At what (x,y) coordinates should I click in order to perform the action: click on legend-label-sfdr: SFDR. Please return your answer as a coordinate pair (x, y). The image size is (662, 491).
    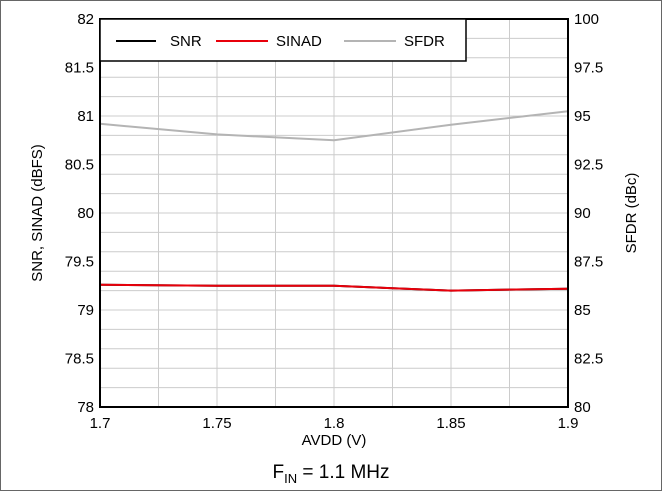
    Looking at the image, I should click on (424, 41).